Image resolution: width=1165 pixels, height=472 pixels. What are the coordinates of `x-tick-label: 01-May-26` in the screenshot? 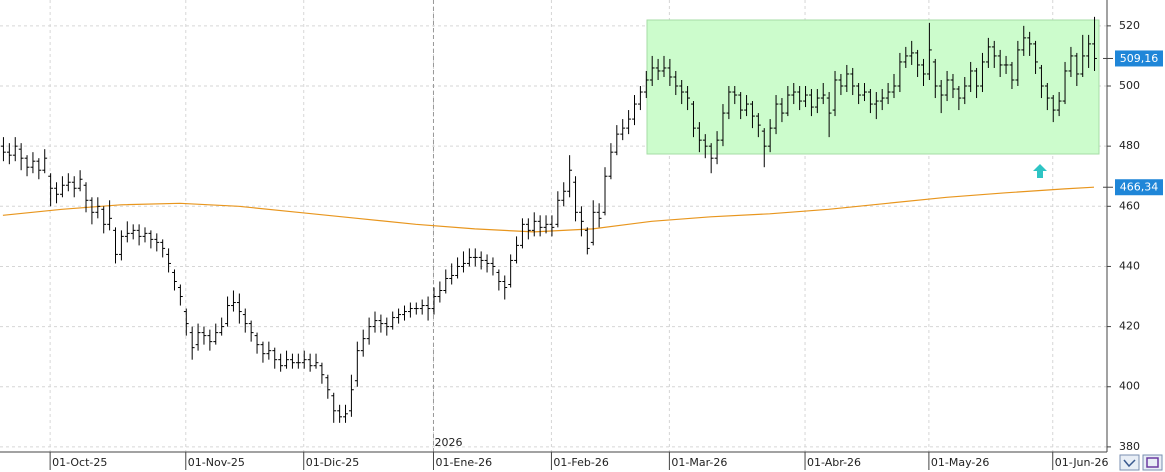 It's located at (960, 462).